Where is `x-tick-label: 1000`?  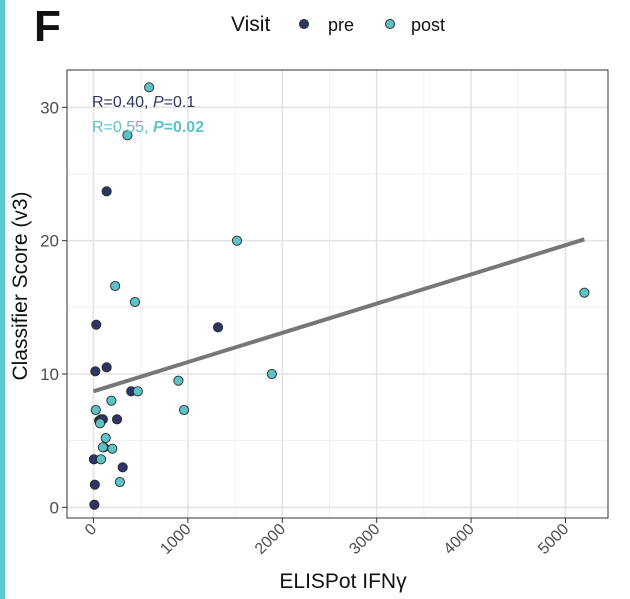
x-tick-label: 1000 is located at coordinates (175, 539).